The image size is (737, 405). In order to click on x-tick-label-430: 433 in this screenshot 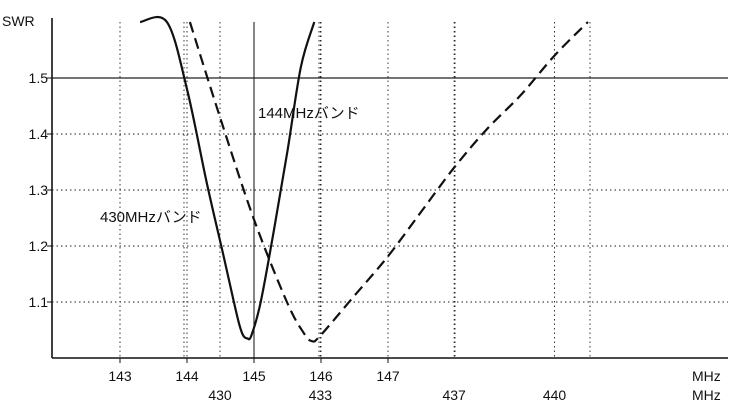, I will do `click(321, 395)`.